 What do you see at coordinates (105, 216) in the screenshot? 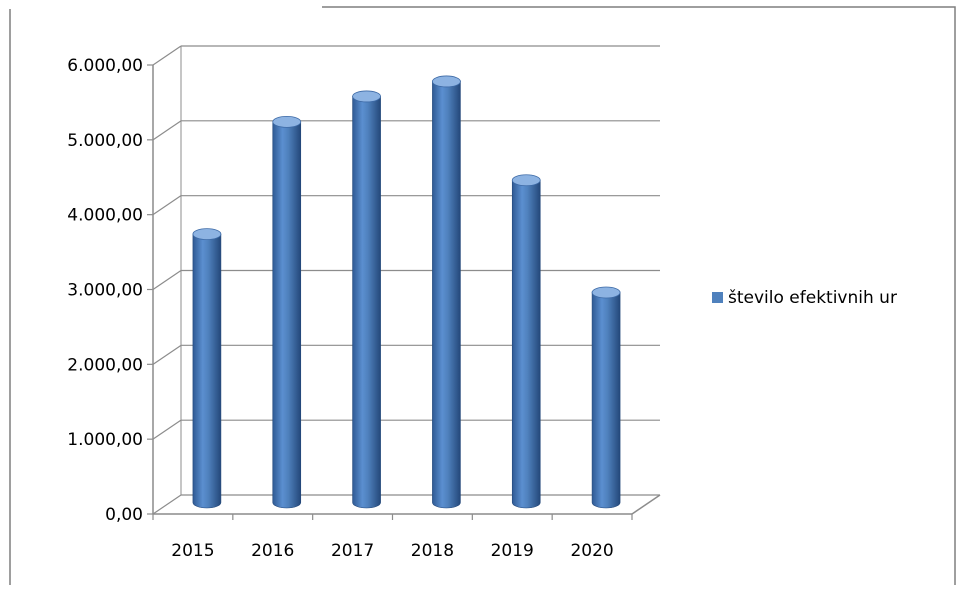
I see `y-tick-label: 4.000,00` at bounding box center [105, 216].